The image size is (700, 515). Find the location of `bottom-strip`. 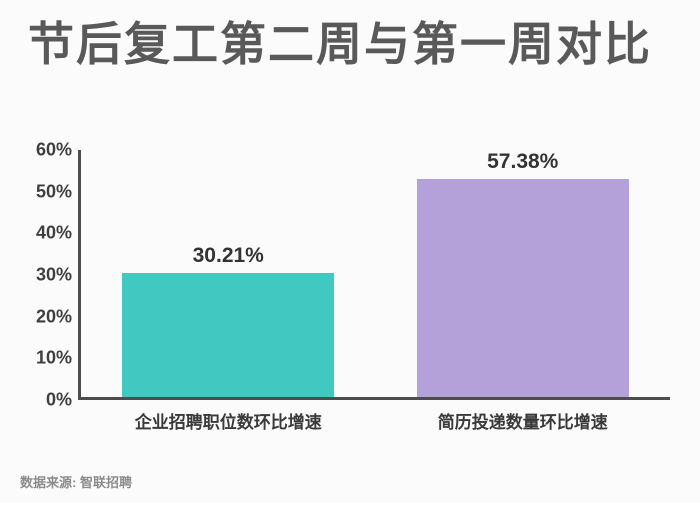

bottom-strip is located at coordinates (350, 509).